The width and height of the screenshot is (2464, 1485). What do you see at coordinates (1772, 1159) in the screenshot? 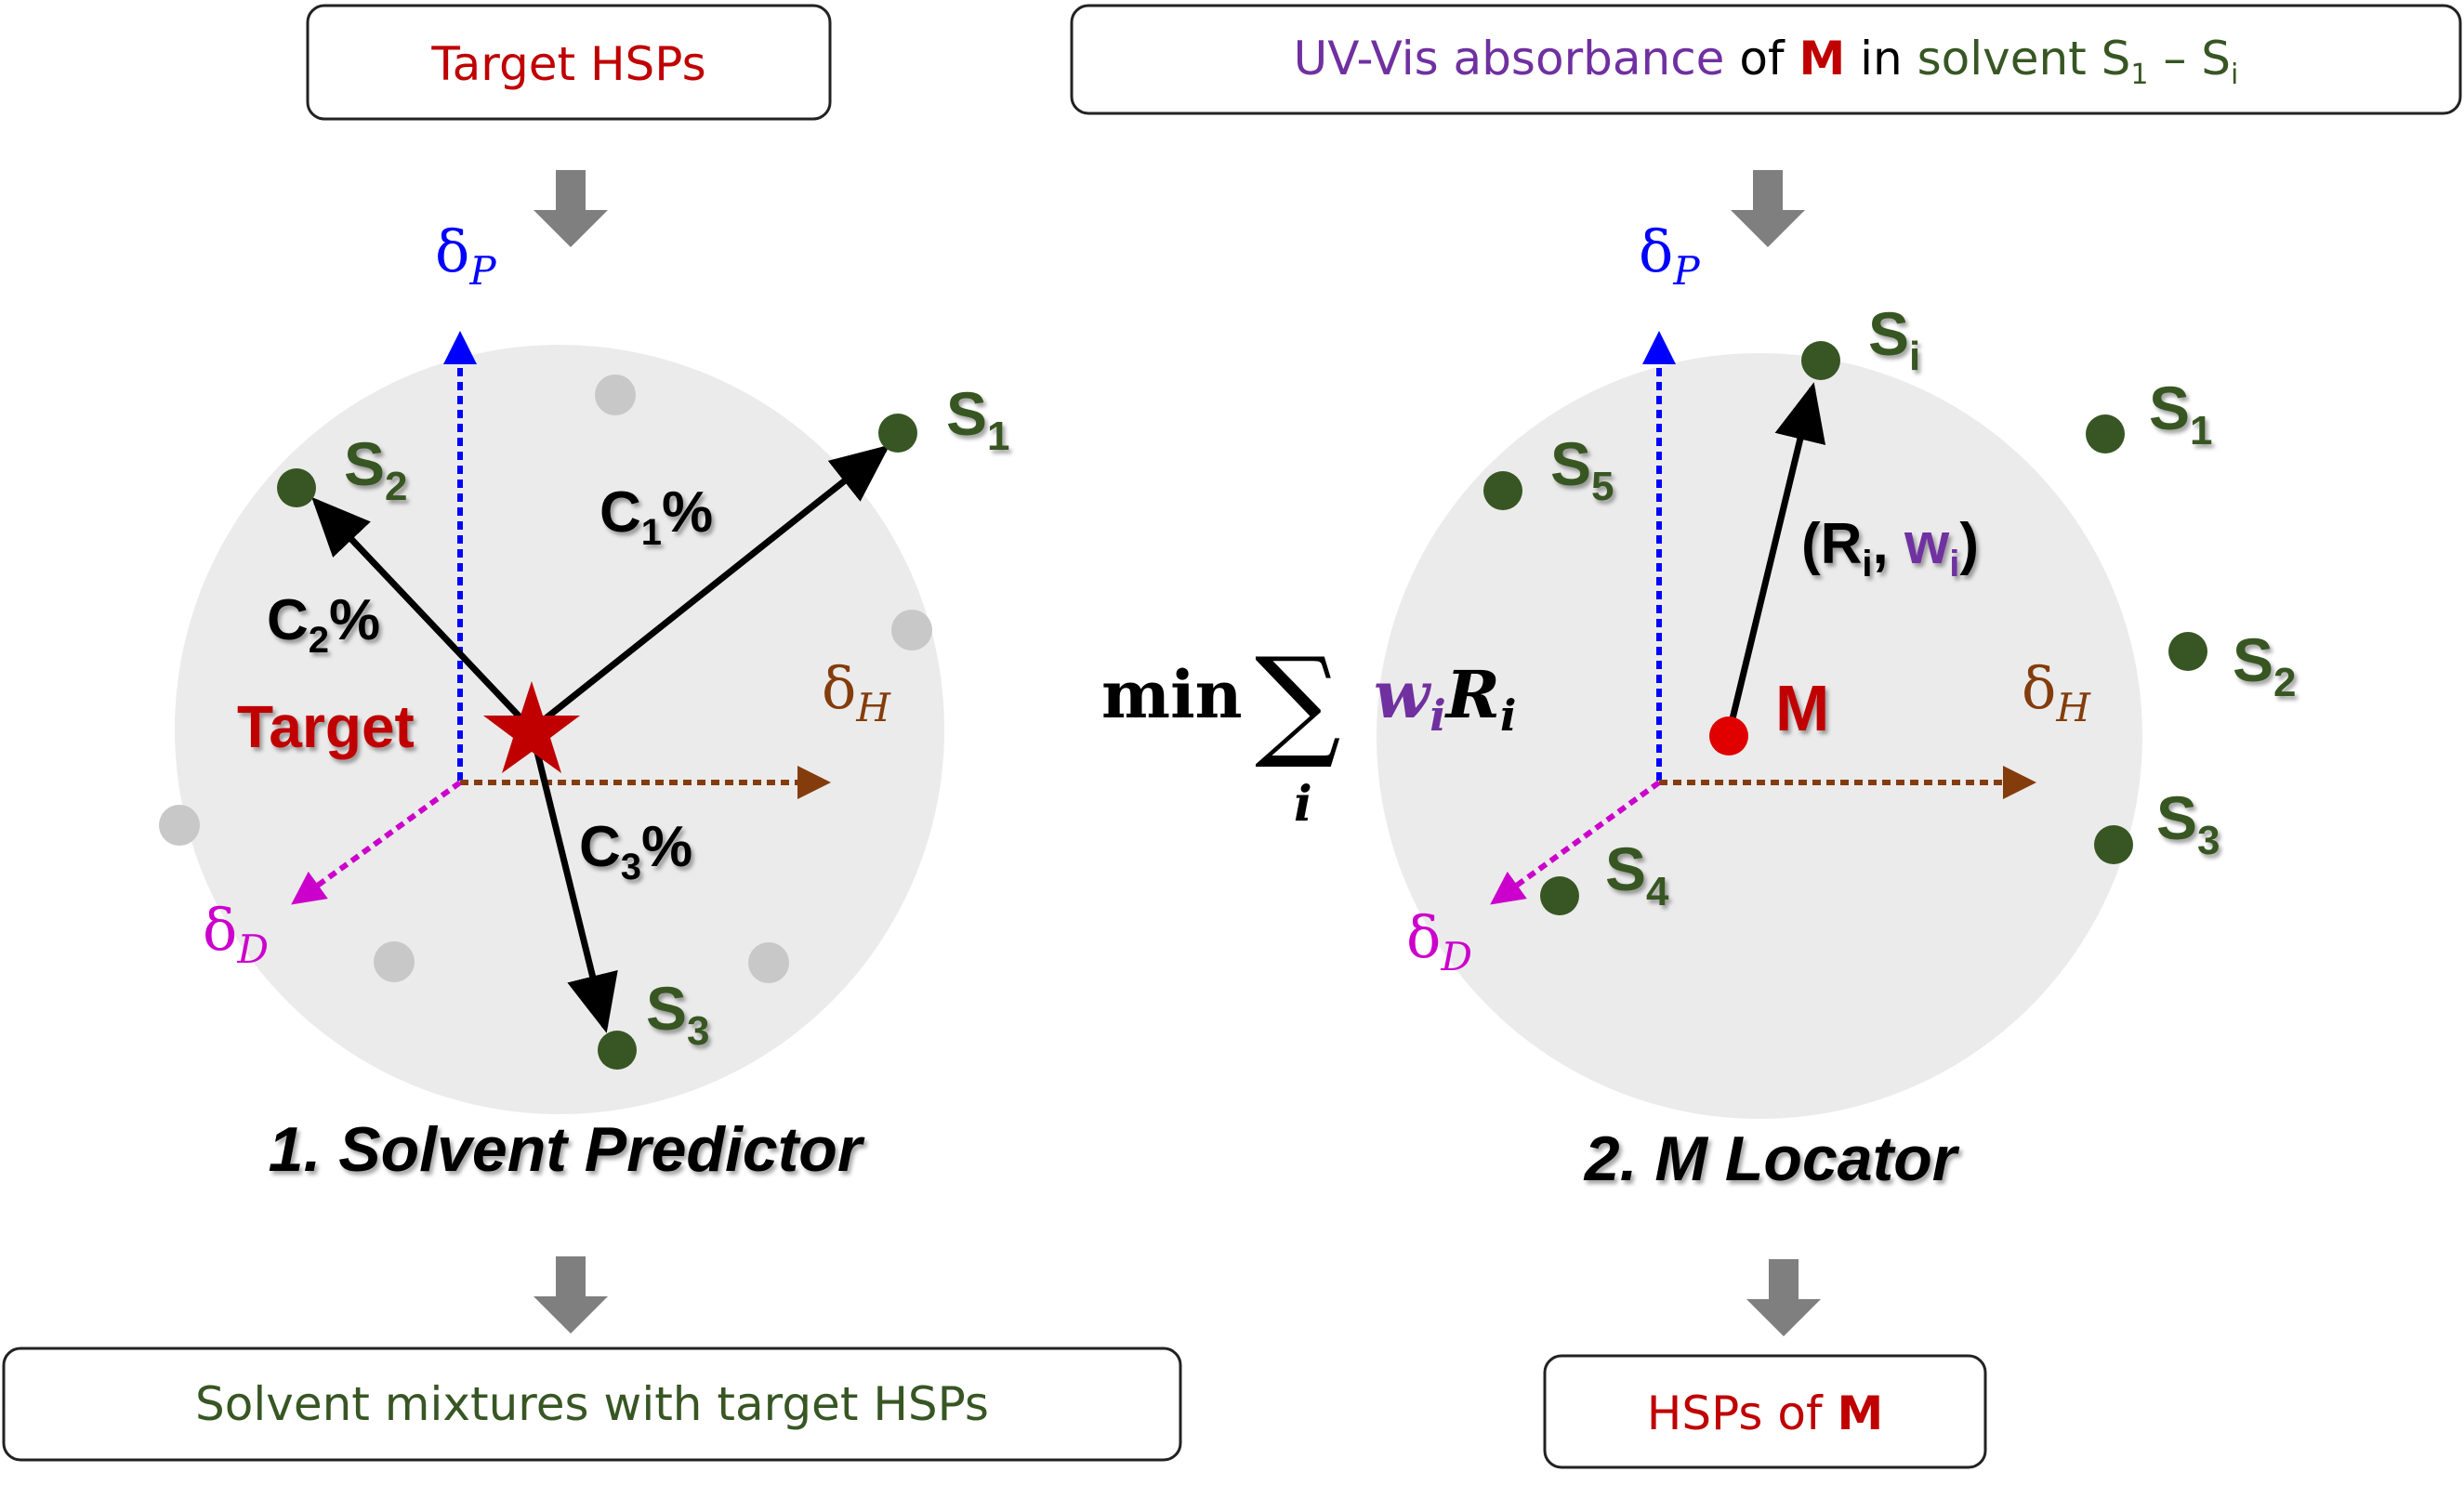
I see `m-locator-caption: 2. M Locator` at bounding box center [1772, 1159].